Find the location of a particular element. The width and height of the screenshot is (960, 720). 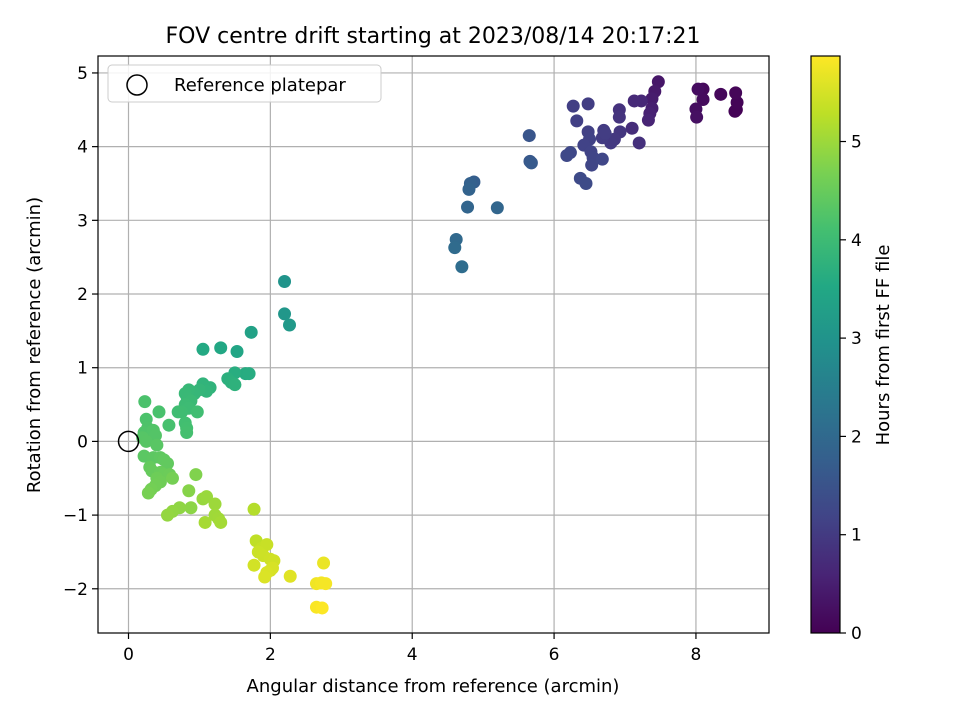

y-tick-label: 5 is located at coordinates (82, 74).